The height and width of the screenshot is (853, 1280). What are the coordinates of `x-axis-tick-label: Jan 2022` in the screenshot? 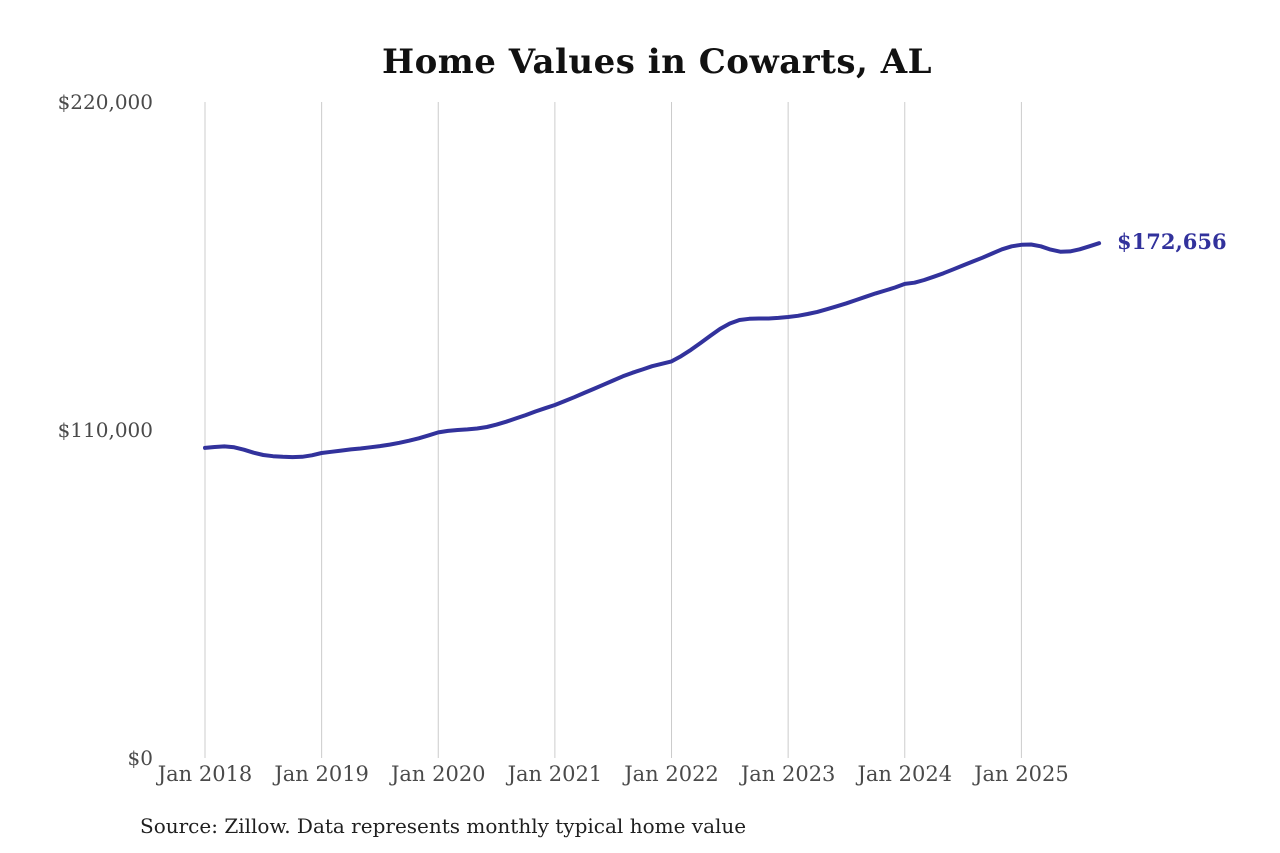 It's located at (670, 774).